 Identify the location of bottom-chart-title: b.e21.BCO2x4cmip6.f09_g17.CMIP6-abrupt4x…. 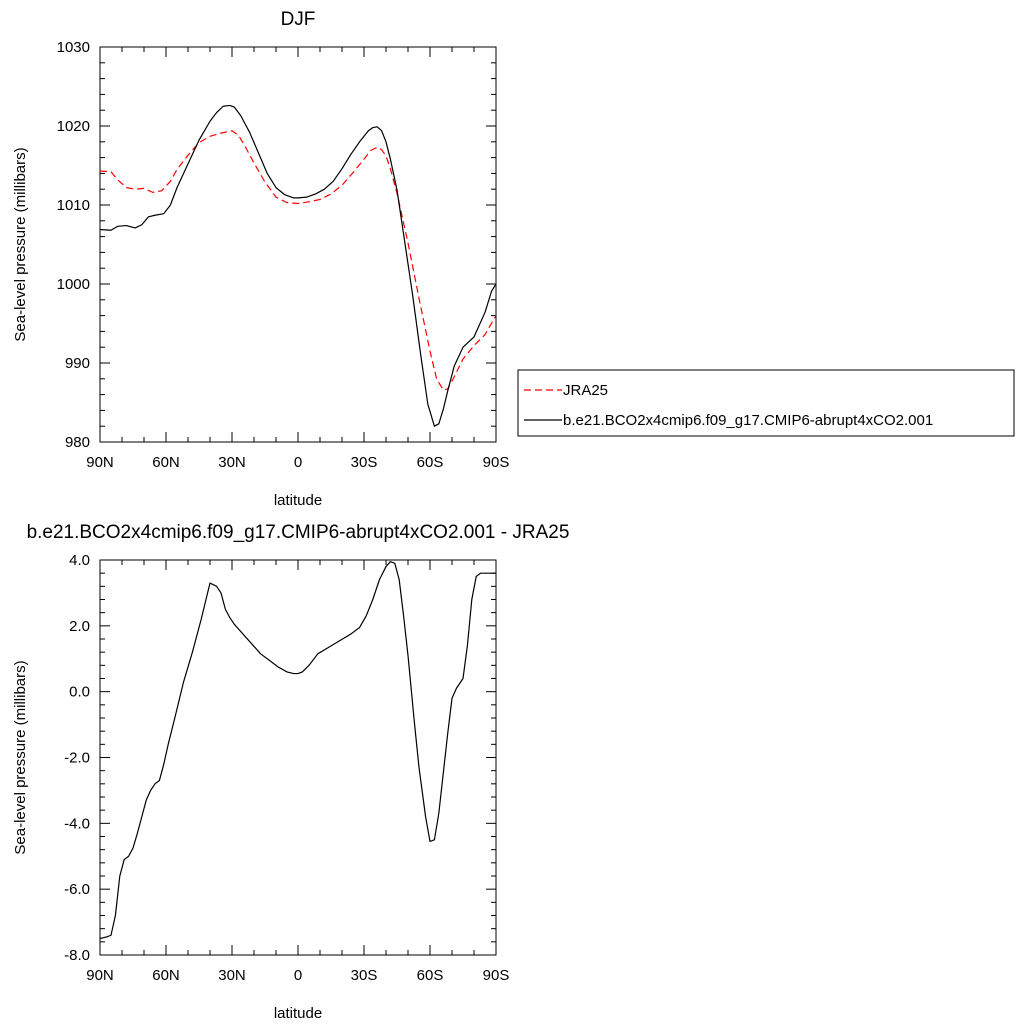
(298, 532).